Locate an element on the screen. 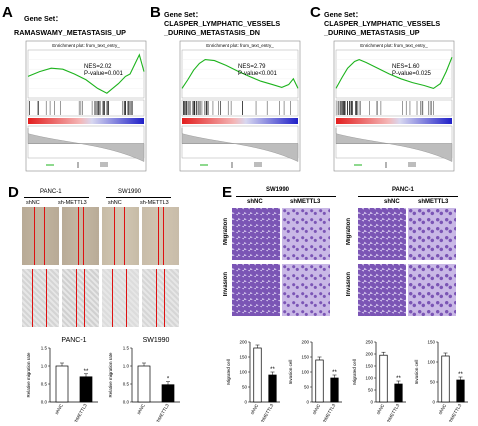 Image resolution: width=478 pixels, height=426 pixels. significance-label: * is located at coordinates (168, 380).